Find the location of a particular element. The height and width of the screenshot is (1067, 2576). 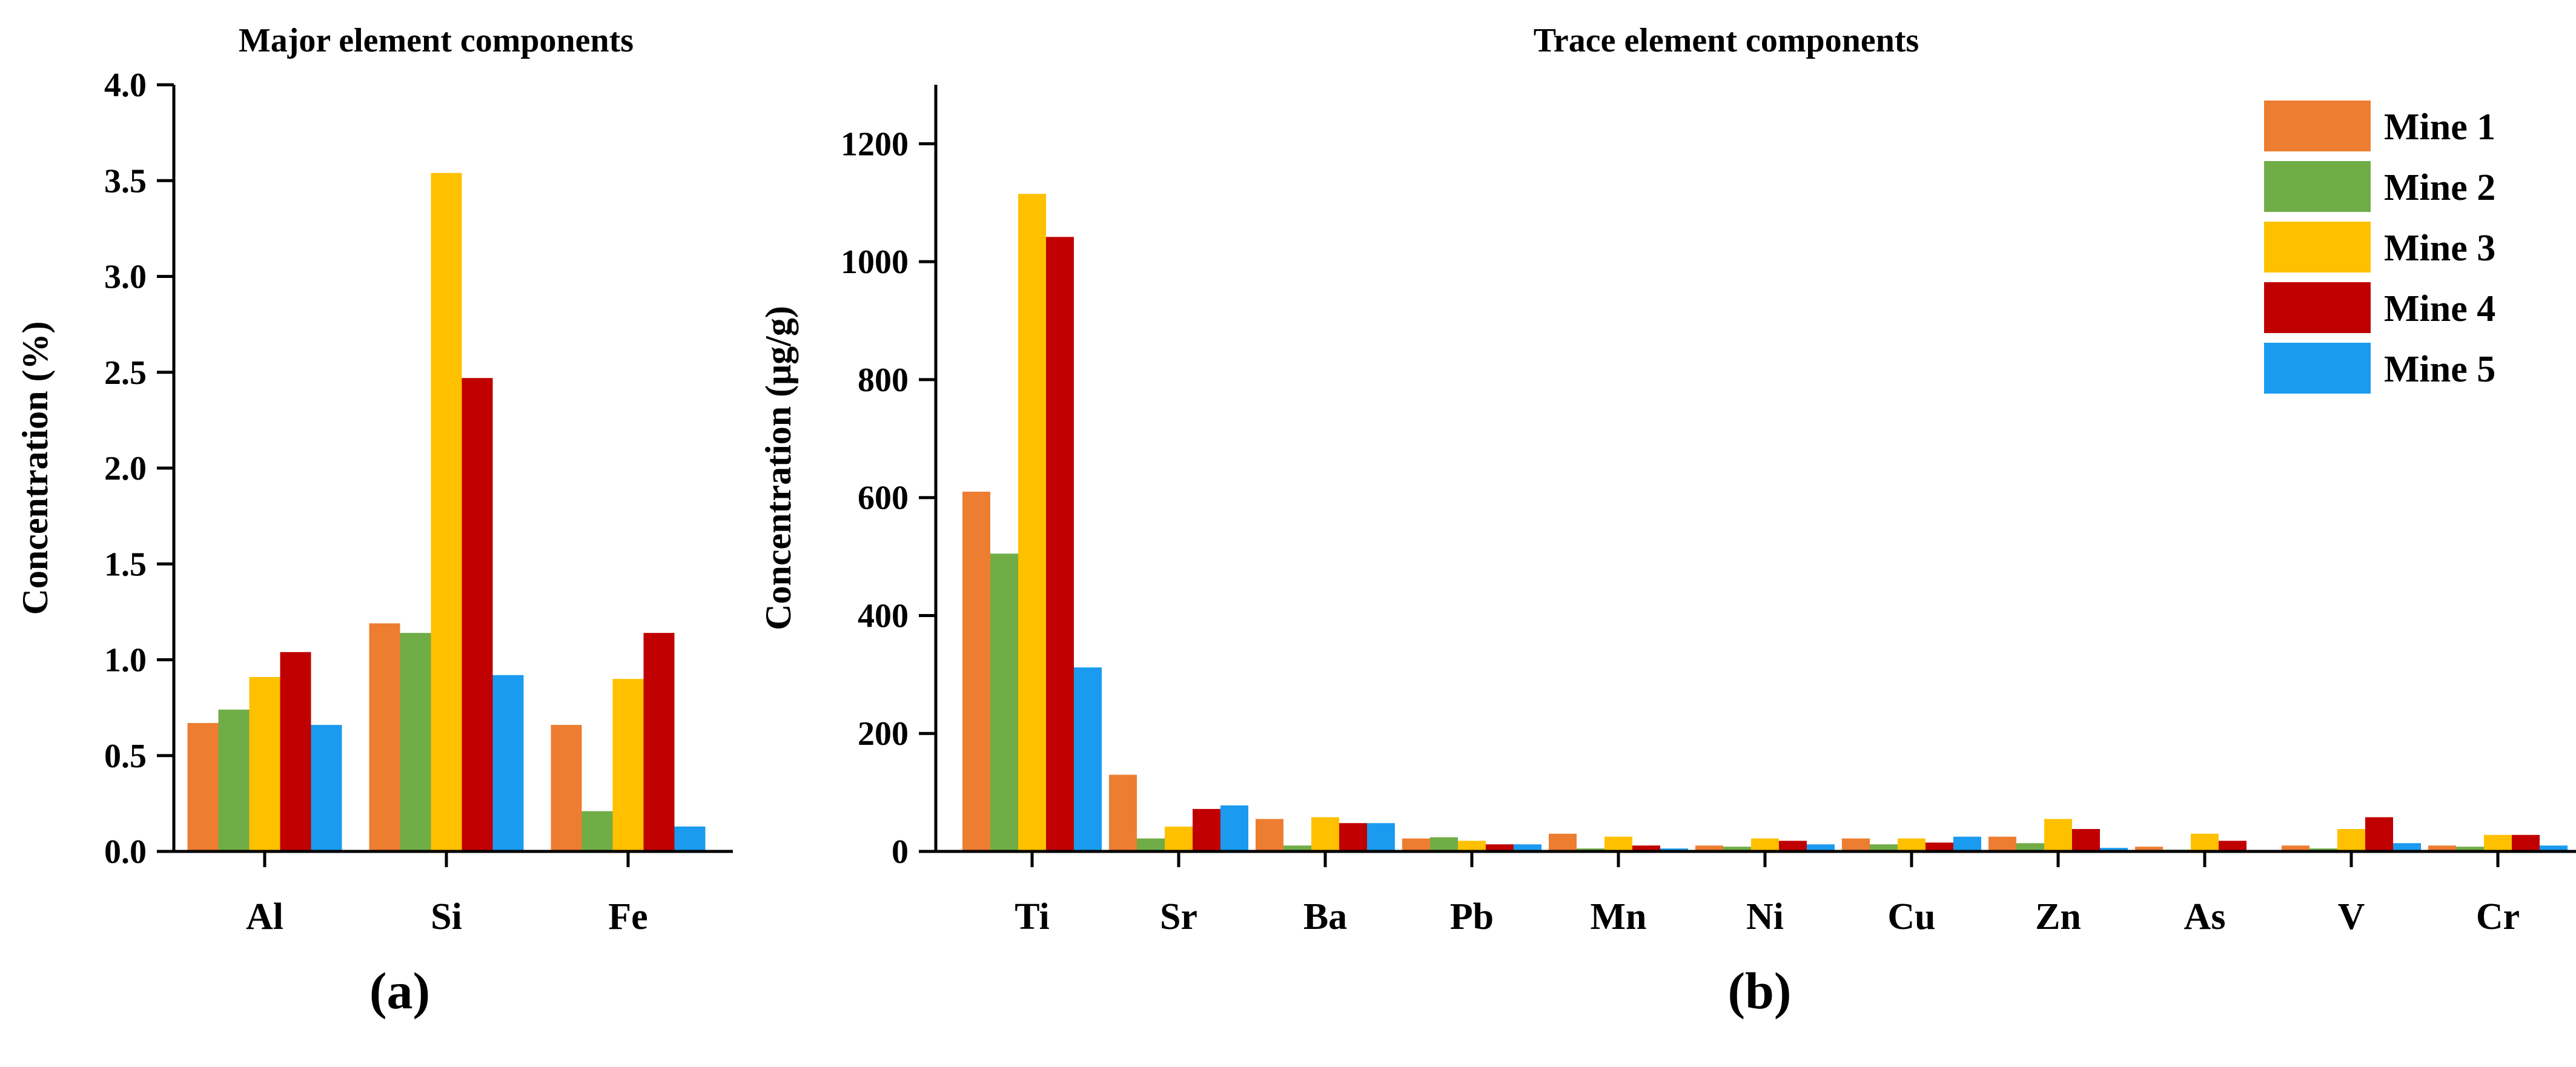

chart2-y-tick-label: 0 is located at coordinates (900, 852).